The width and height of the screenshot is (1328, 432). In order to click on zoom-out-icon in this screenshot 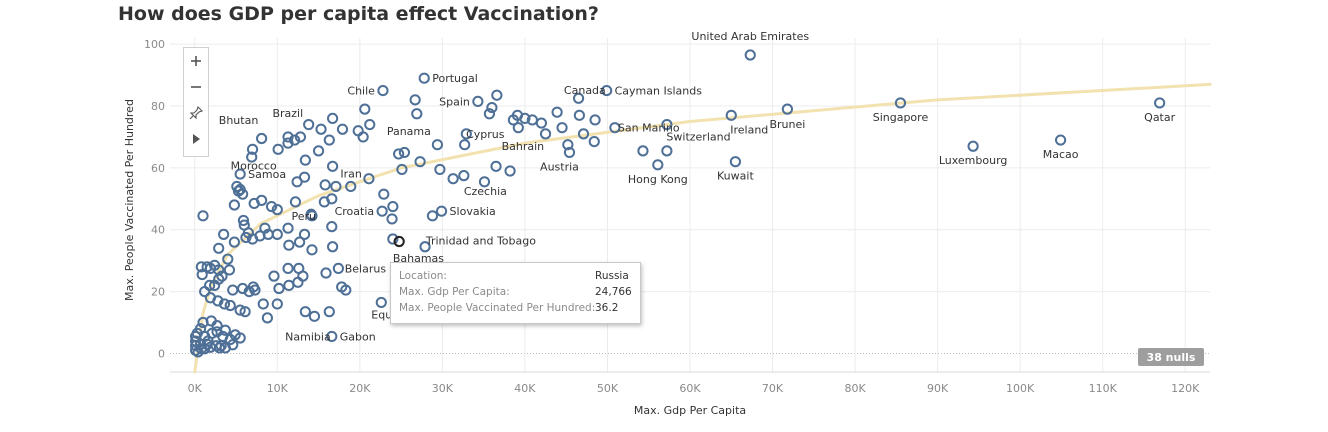, I will do `click(196, 87)`.